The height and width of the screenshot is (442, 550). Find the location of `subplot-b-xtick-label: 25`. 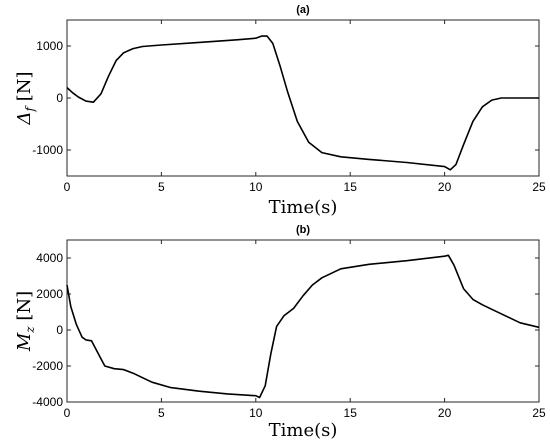

subplot-b-xtick-label: 25 is located at coordinates (539, 413).